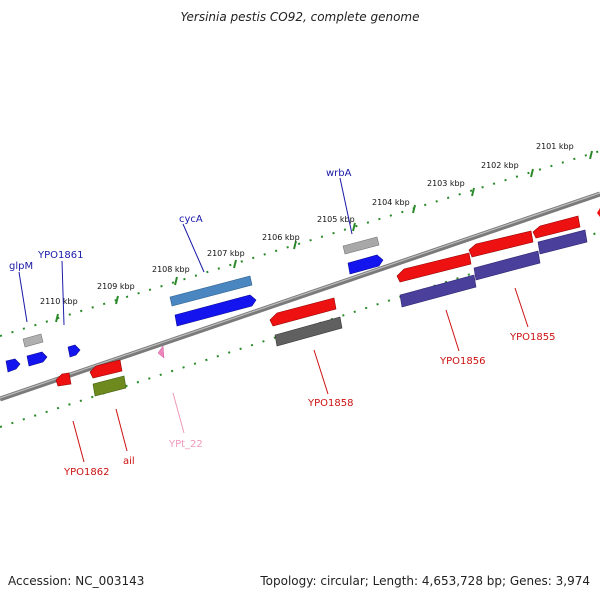  What do you see at coordinates (462, 361) in the screenshot?
I see `gene-label: YPO1856` at bounding box center [462, 361].